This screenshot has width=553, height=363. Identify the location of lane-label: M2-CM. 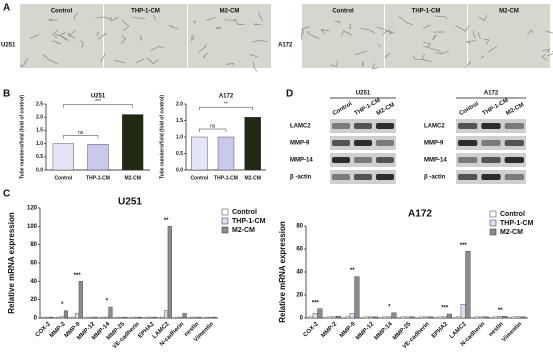
(515, 109).